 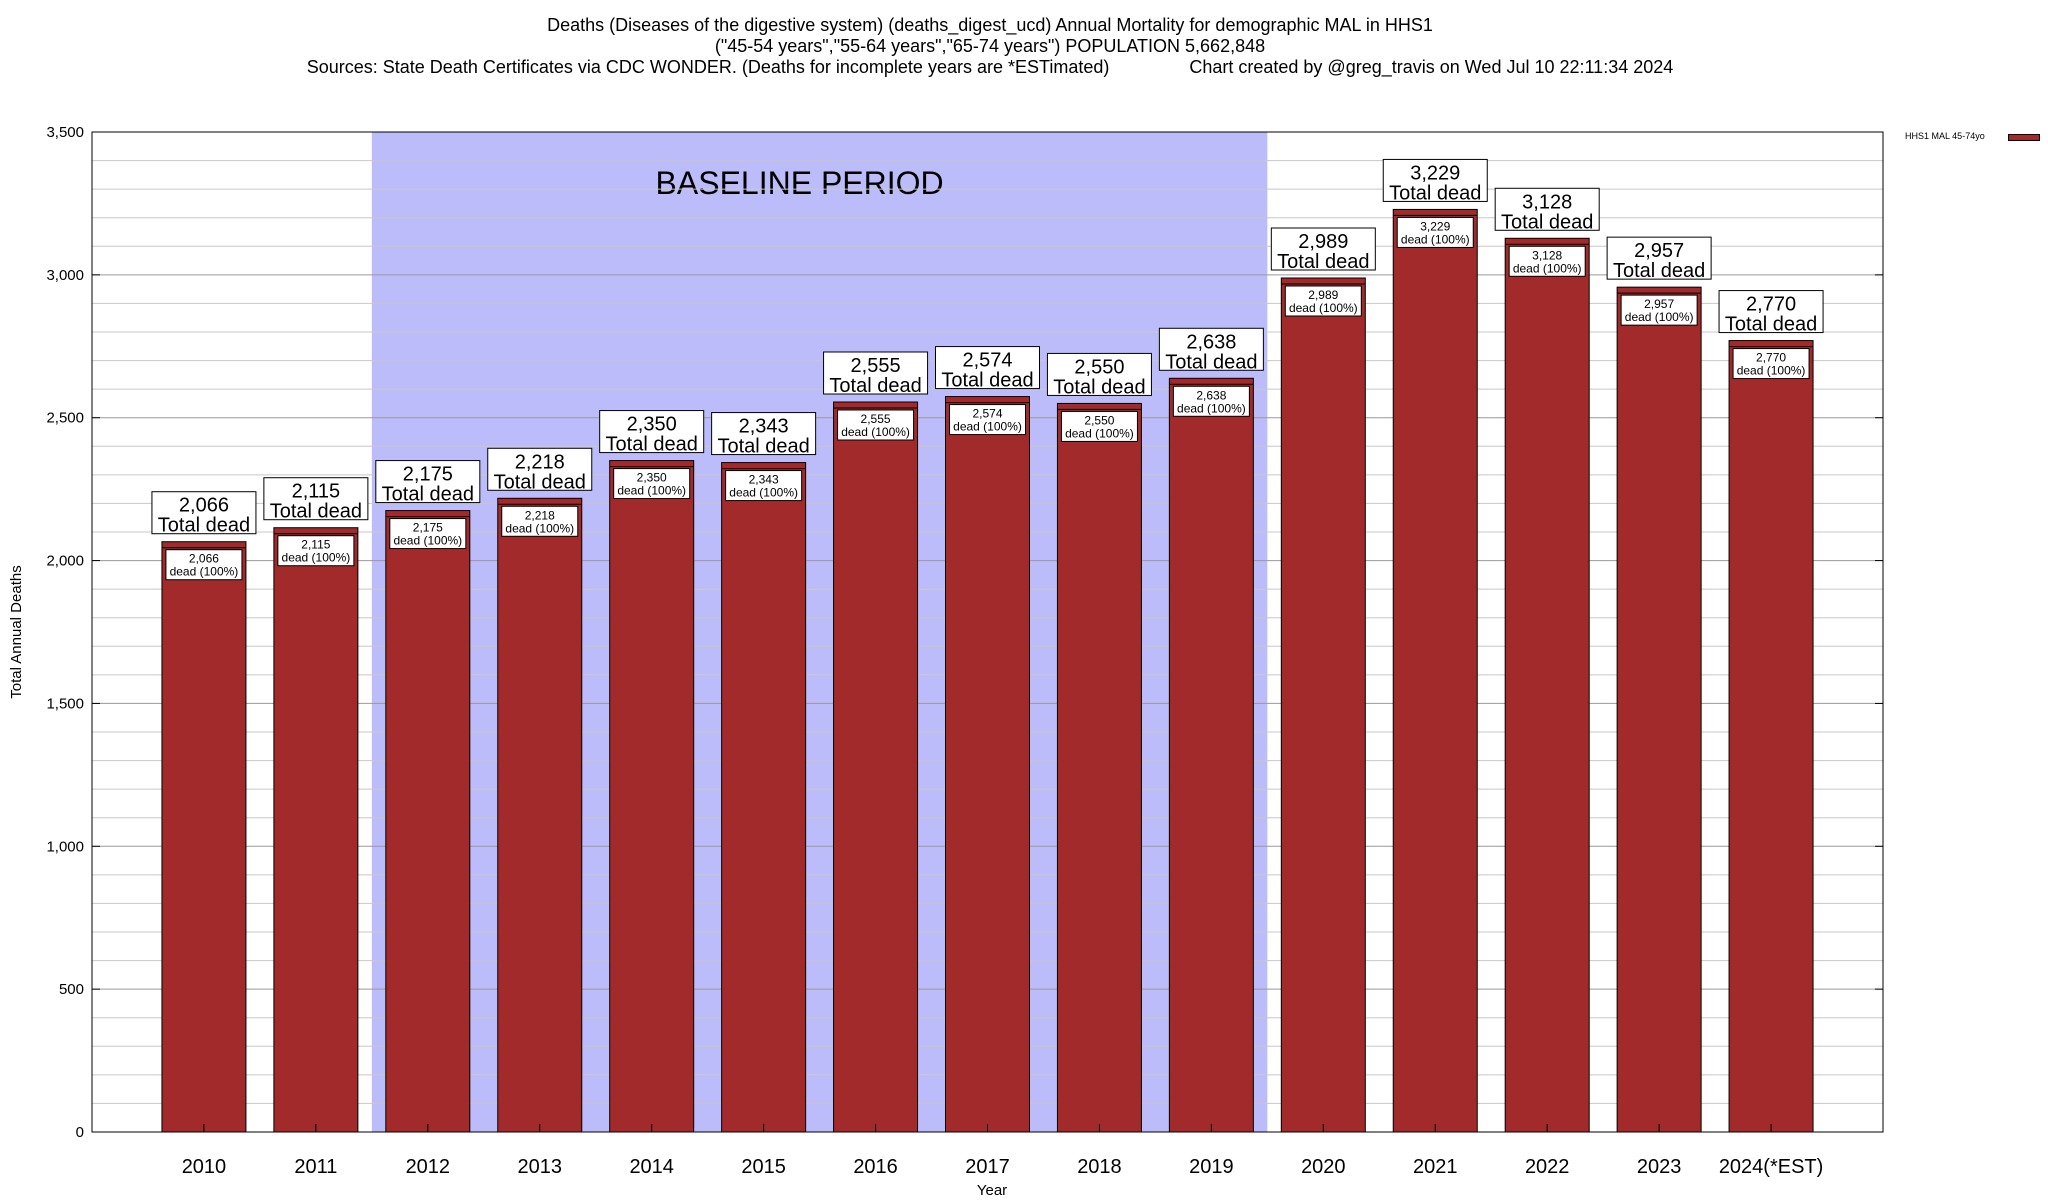 I want to click on top-label-value: 2,343, so click(x=764, y=427).